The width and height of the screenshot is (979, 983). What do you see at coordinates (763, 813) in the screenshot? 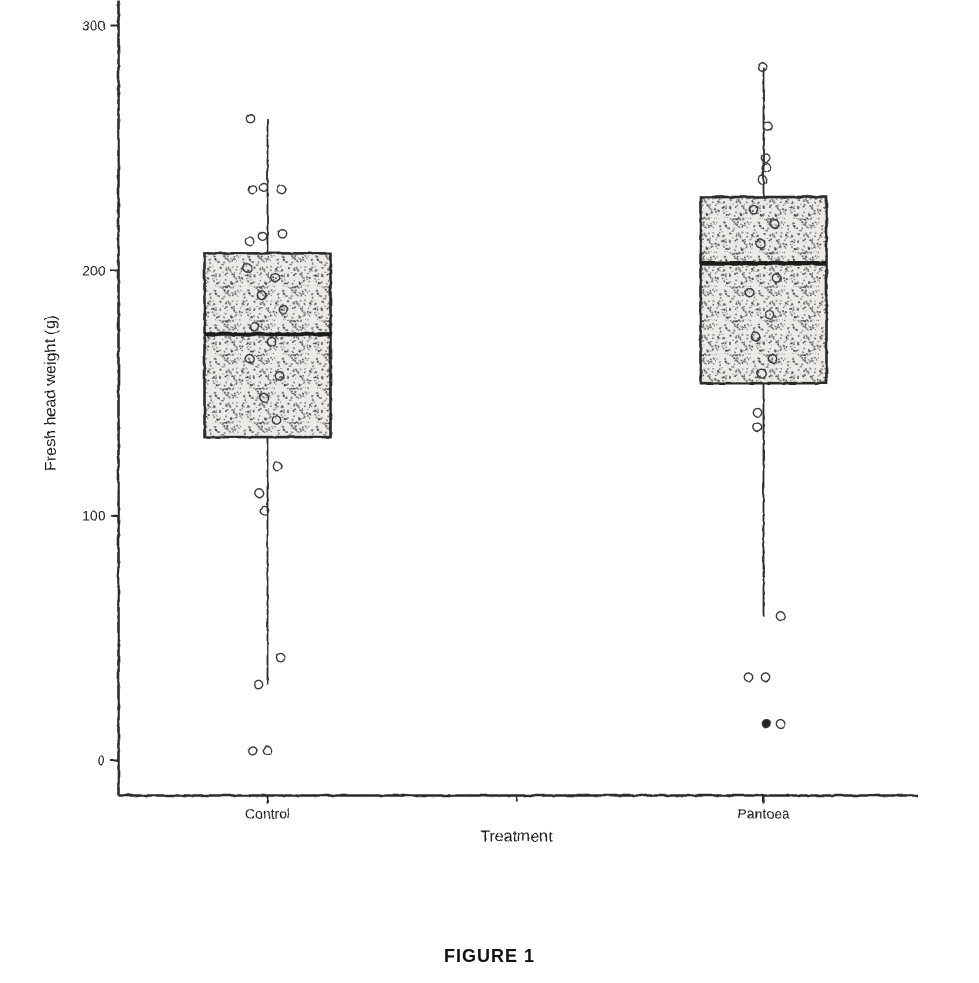
I see `x-tick-label: Pantoea` at bounding box center [763, 813].